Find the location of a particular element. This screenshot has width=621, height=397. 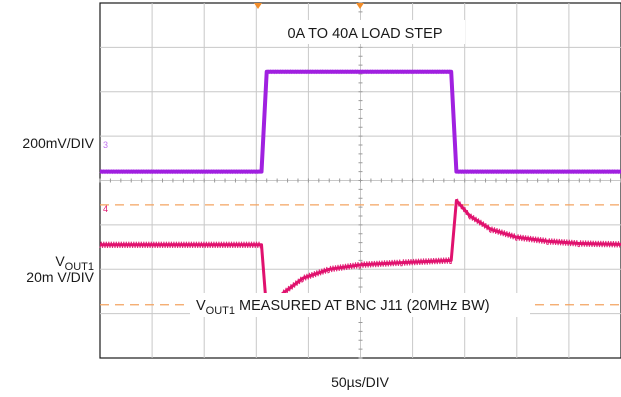

load-step-box is located at coordinates (365, 32).